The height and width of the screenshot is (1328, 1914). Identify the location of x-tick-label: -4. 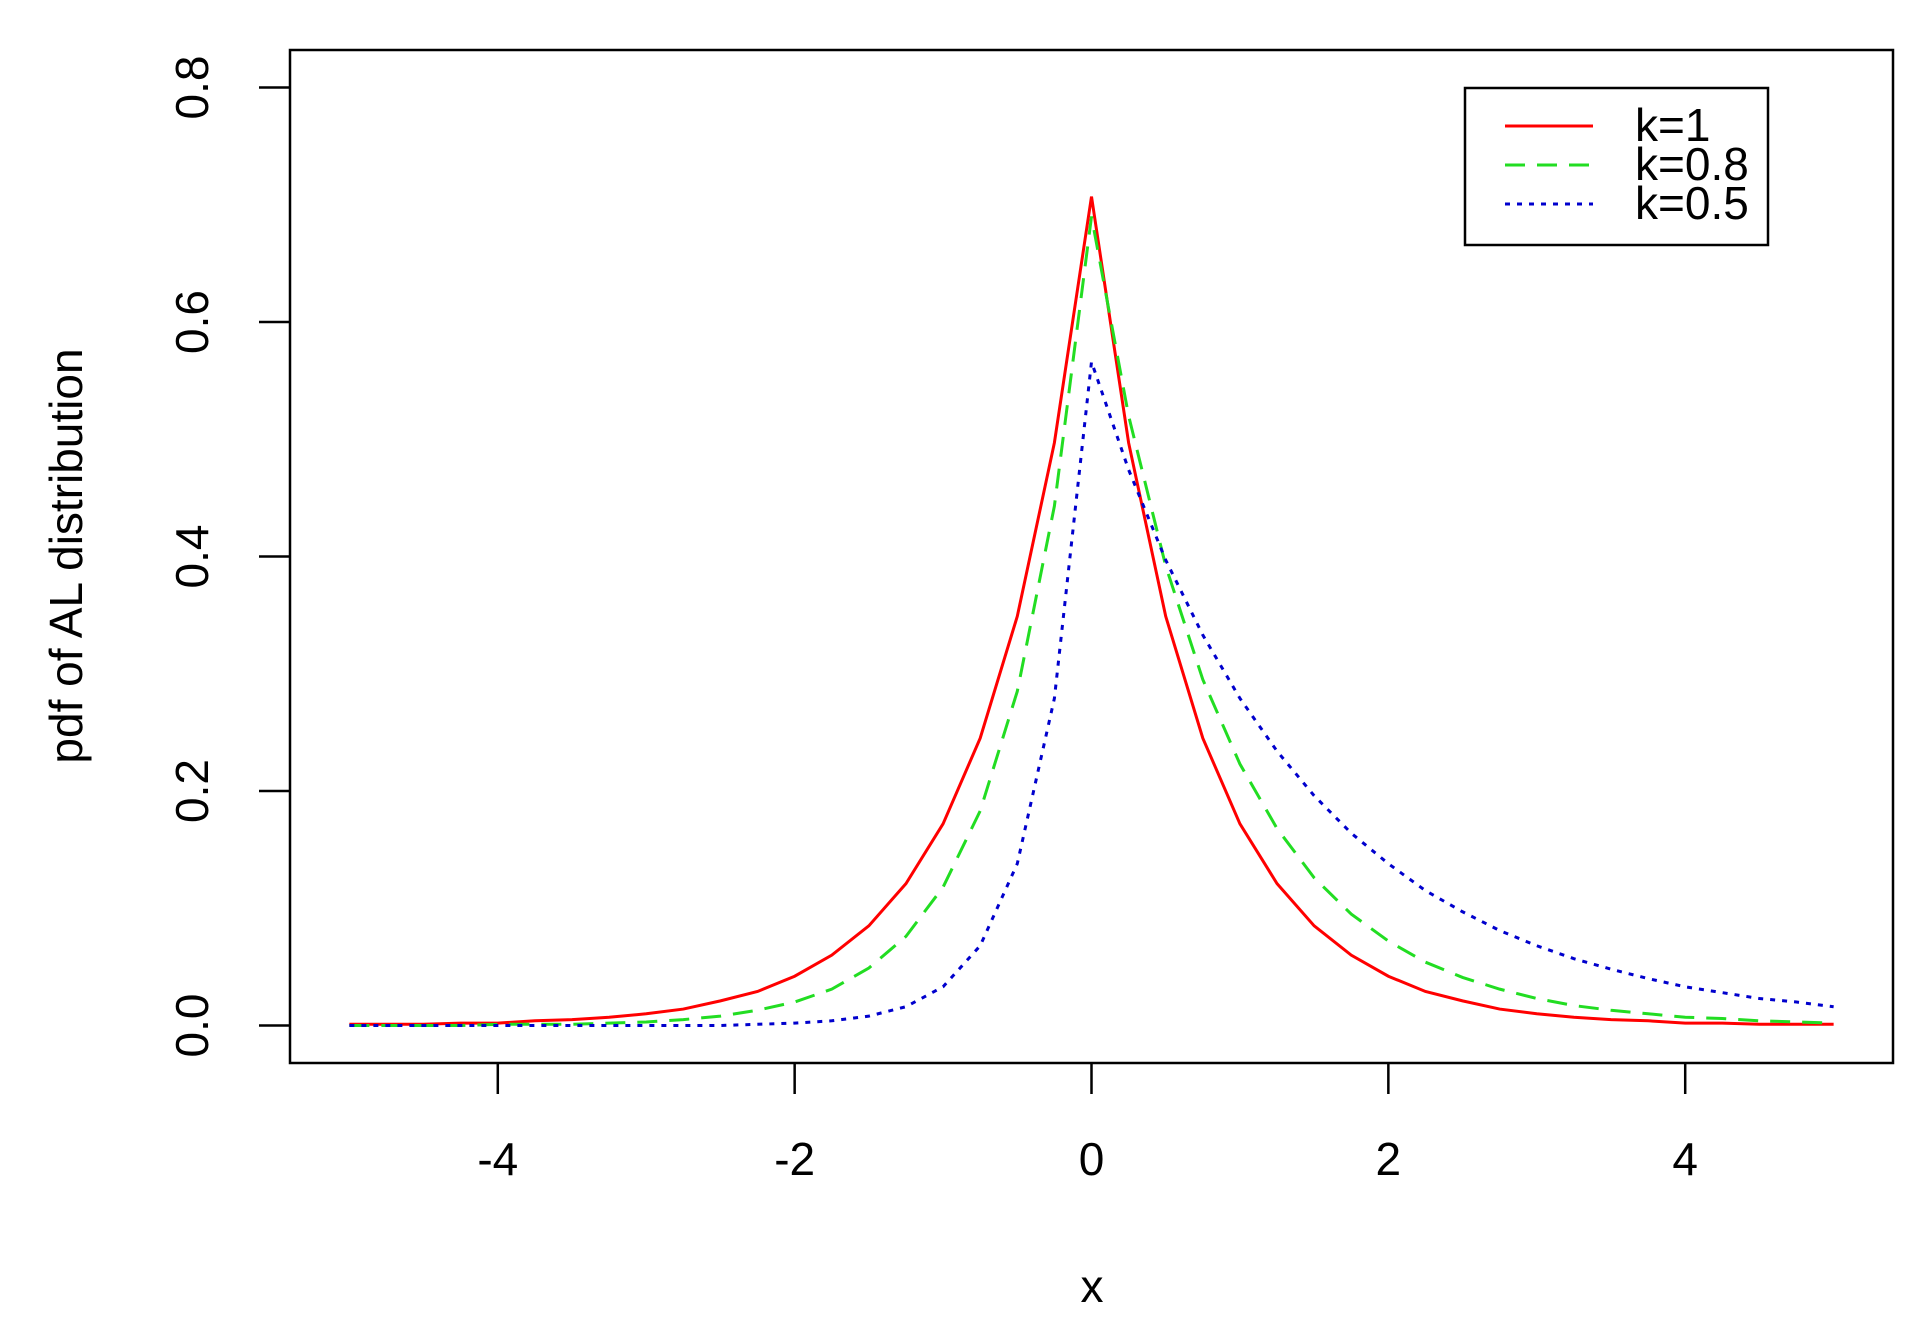
(497, 1159).